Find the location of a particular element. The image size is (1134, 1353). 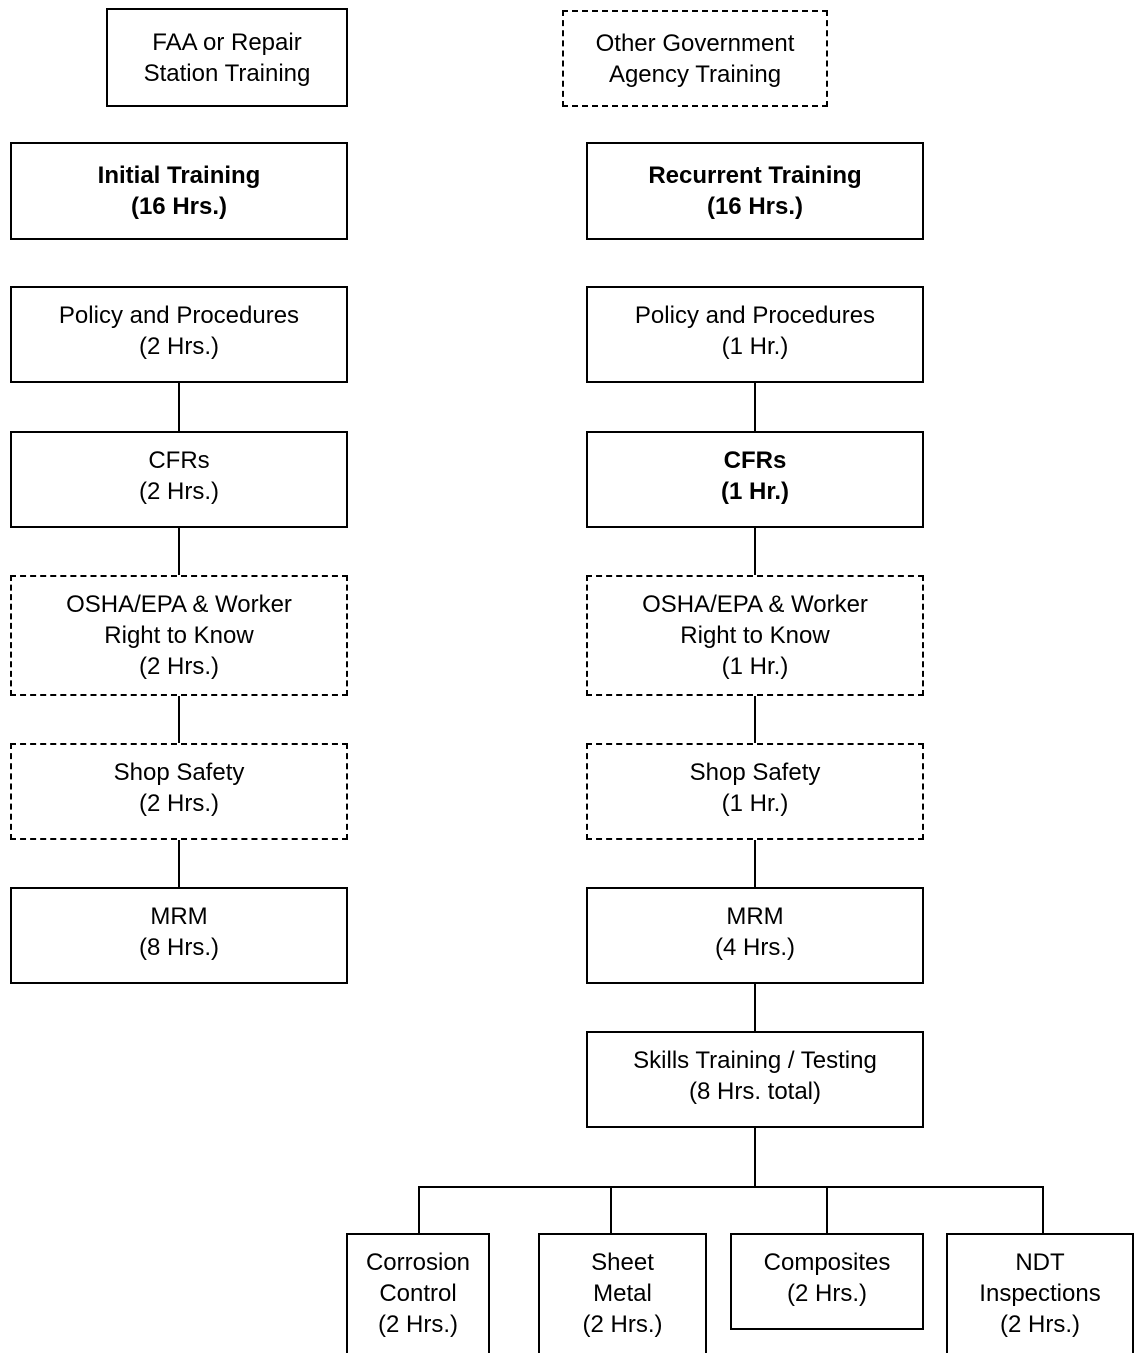

skills-connector-sheet-metal is located at coordinates (611, 1209).